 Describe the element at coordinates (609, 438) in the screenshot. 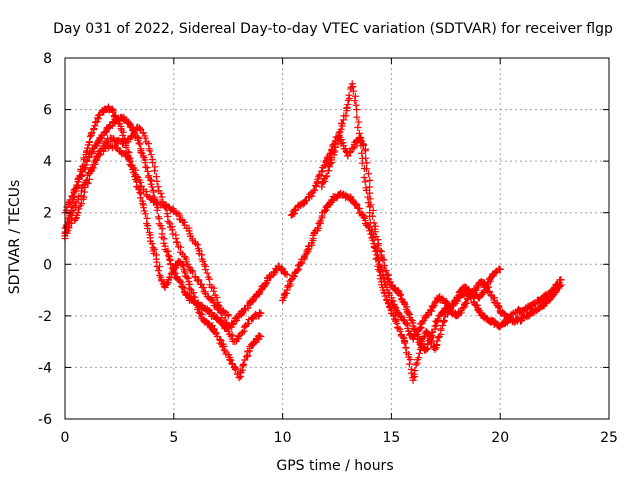

I see `x-tick-label: 25` at that location.